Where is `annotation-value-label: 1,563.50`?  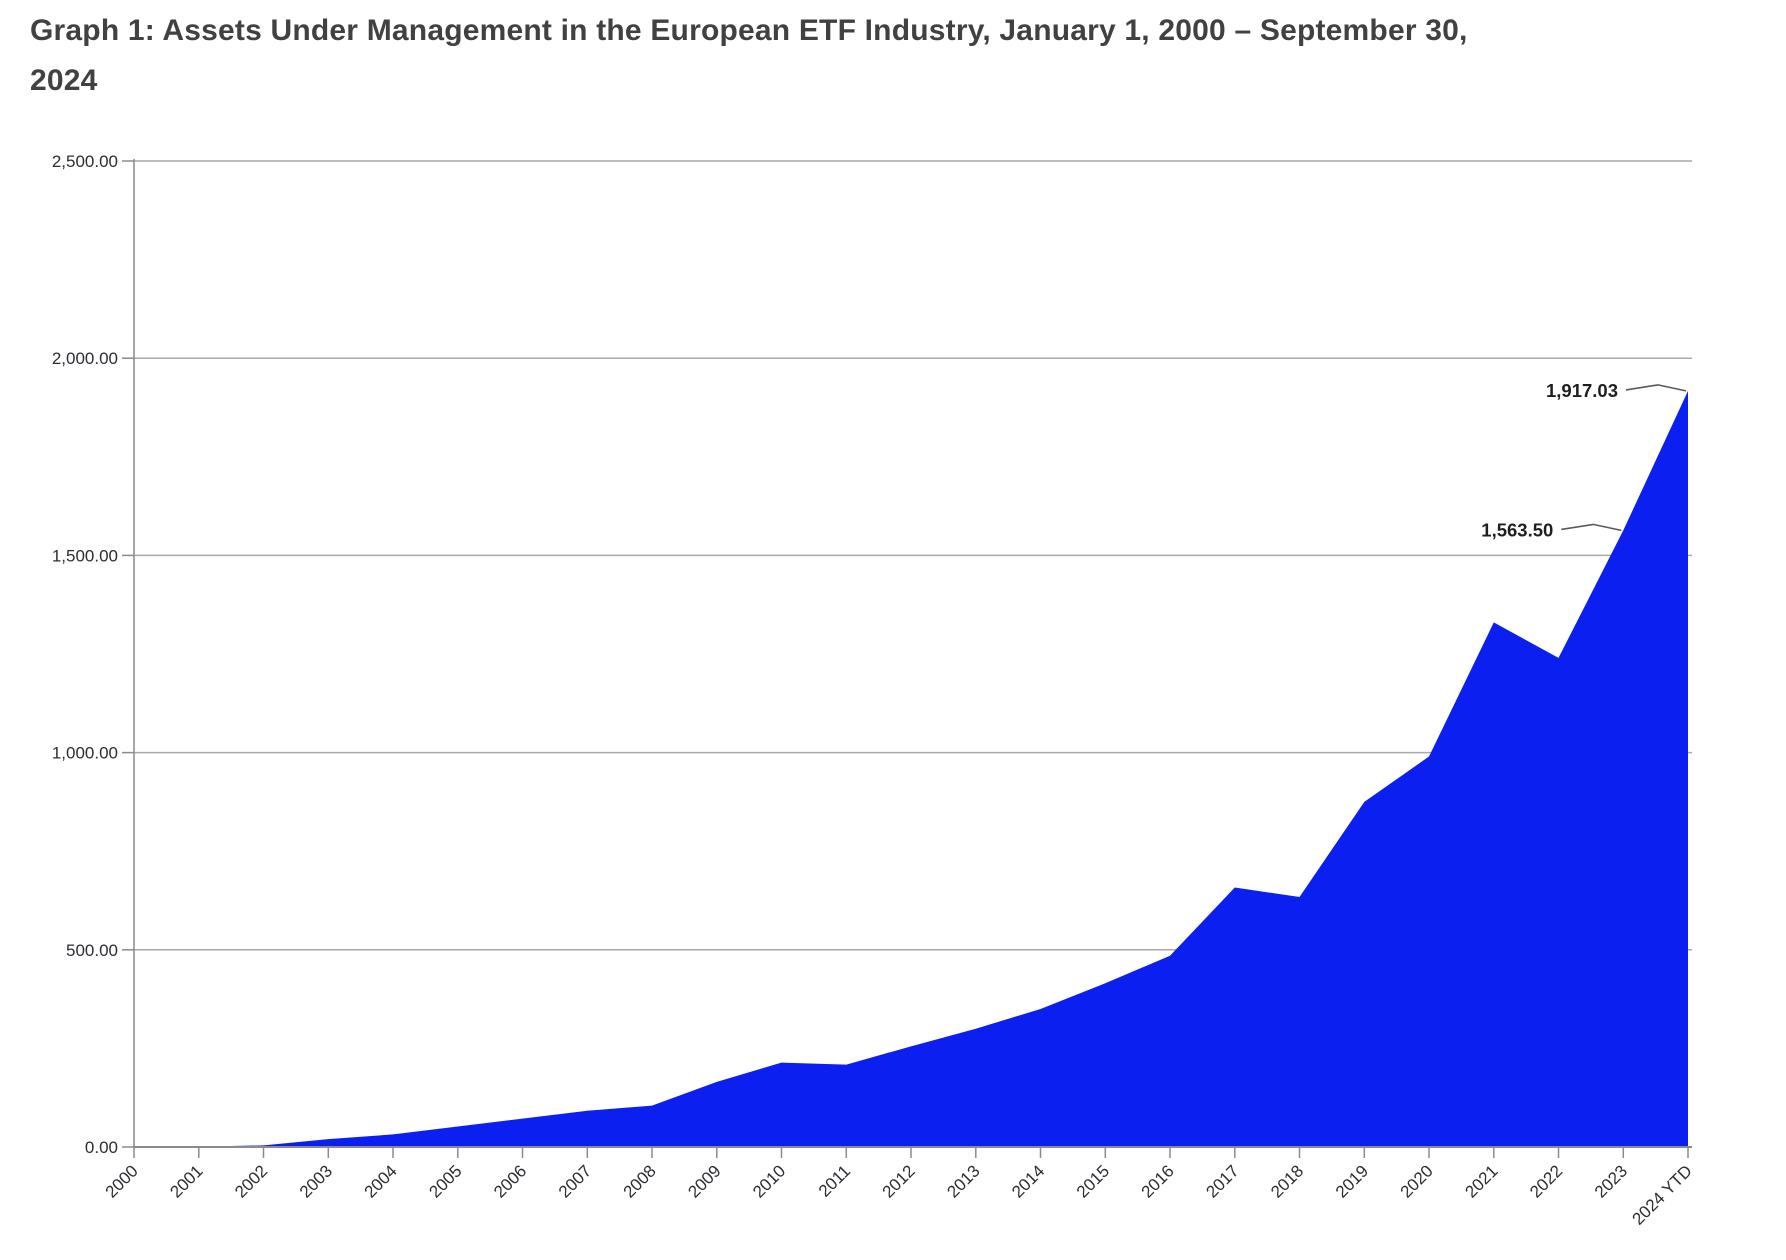 annotation-value-label: 1,563.50 is located at coordinates (1517, 529).